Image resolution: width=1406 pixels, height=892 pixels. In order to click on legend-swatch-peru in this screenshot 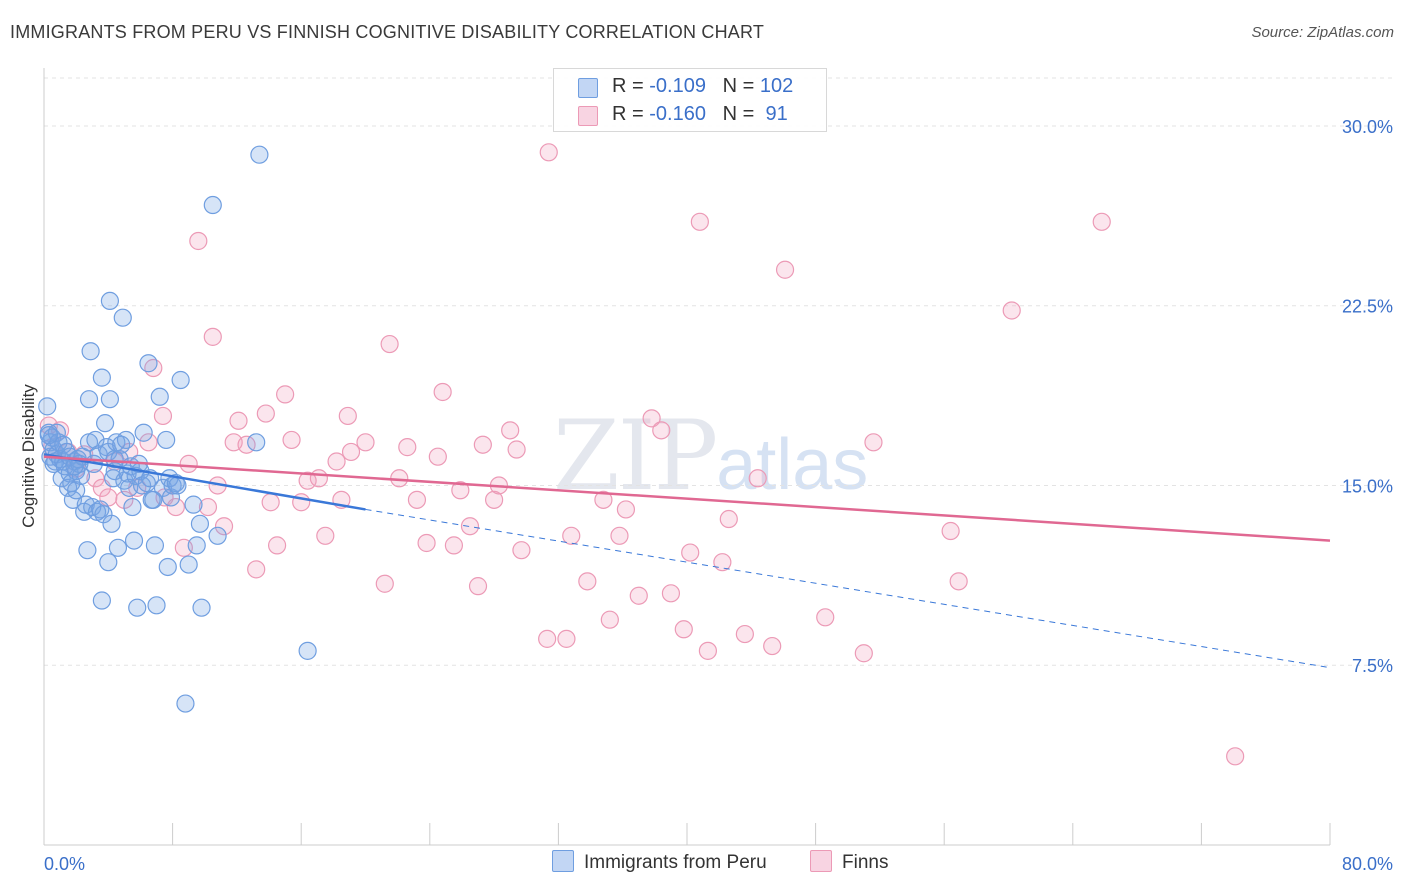, I will do `click(588, 88)`.